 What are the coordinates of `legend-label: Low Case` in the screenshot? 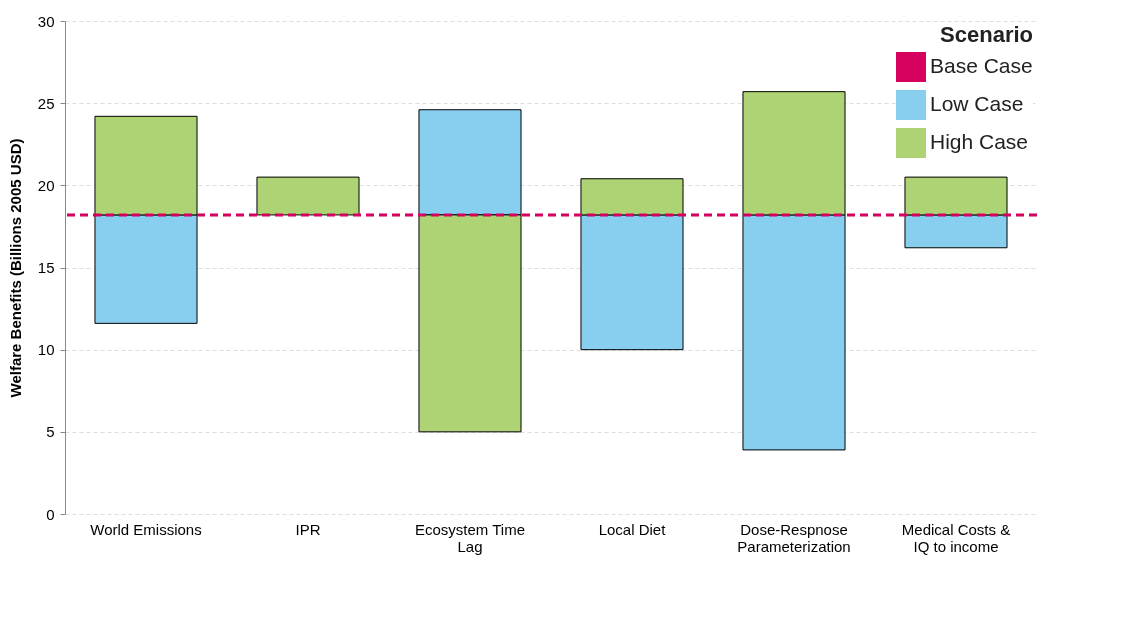 It's located at (977, 103).